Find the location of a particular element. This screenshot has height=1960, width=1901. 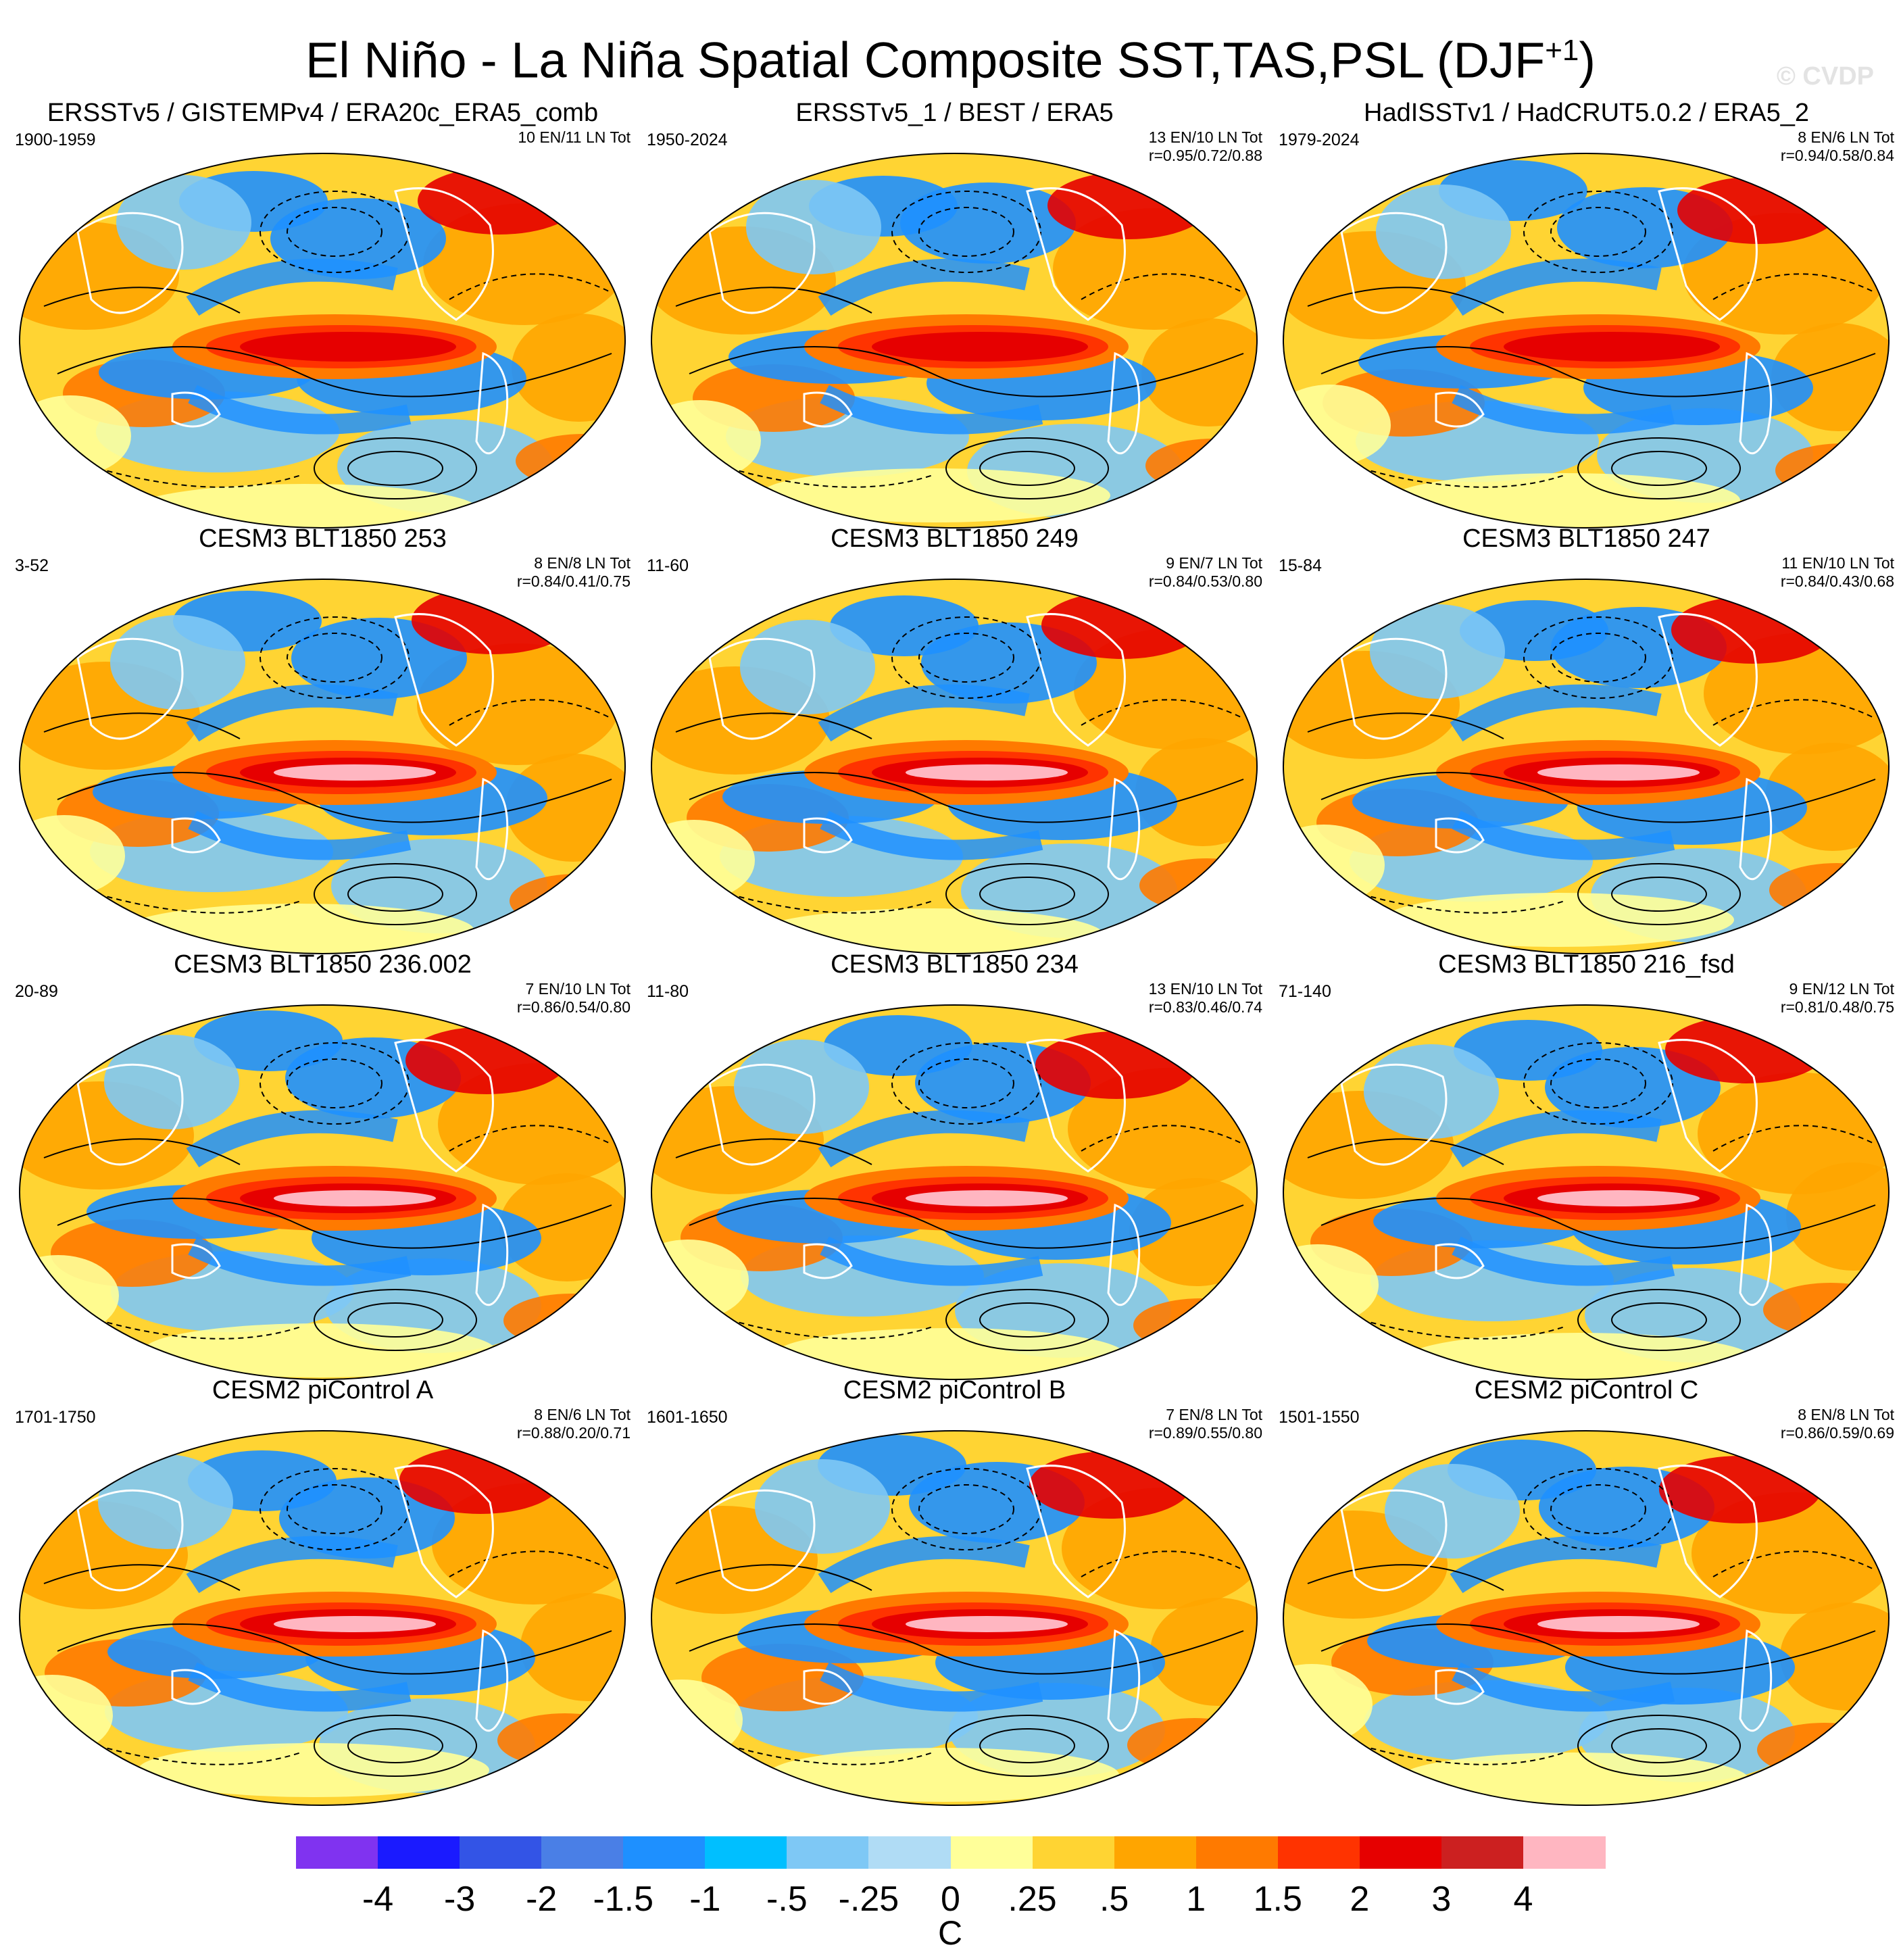

colorbar-tick-label: 2 is located at coordinates (1360, 1899).